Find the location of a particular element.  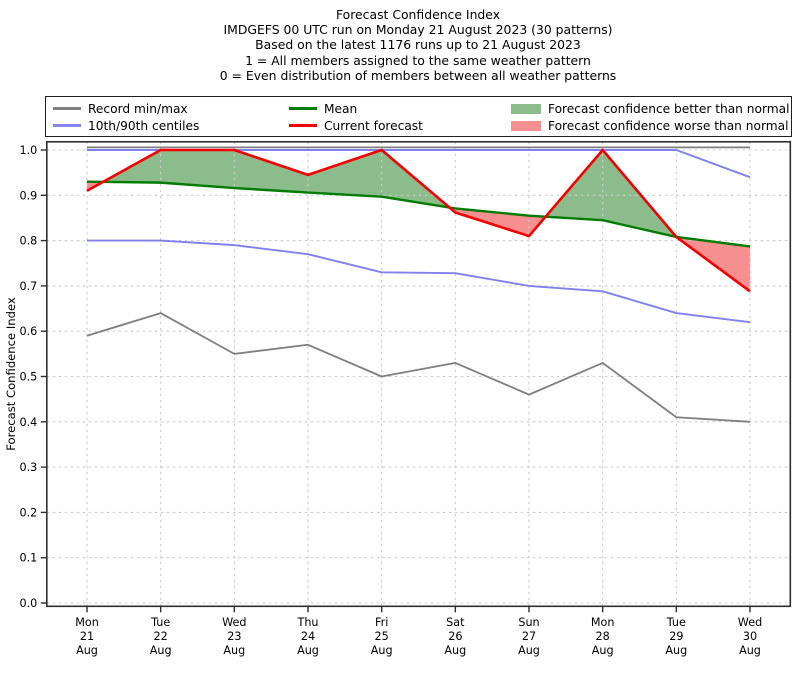

legend-item-mean: Mean is located at coordinates (356, 108).